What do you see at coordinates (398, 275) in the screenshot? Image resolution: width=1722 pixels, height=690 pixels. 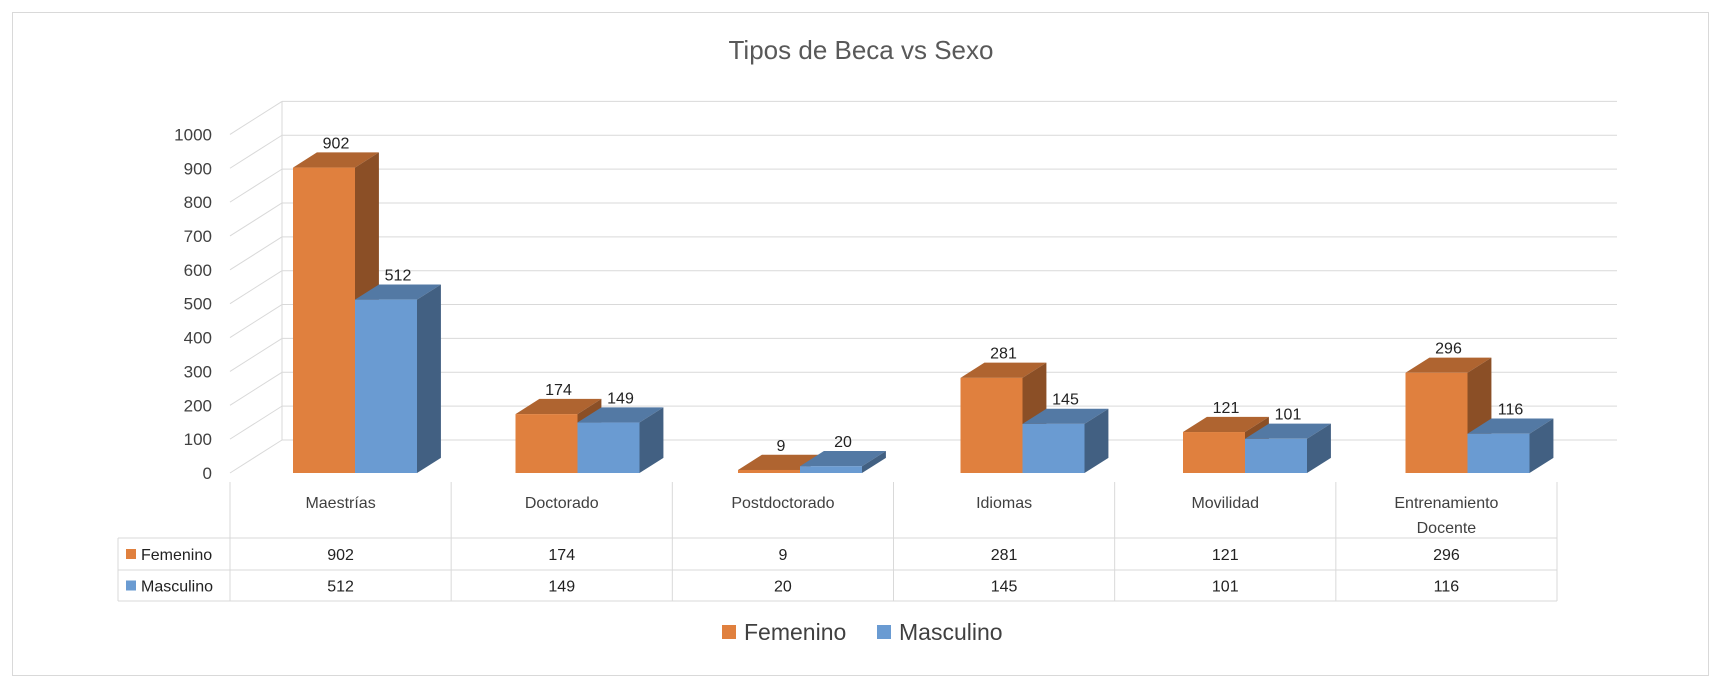 I see `data-label: 512` at bounding box center [398, 275].